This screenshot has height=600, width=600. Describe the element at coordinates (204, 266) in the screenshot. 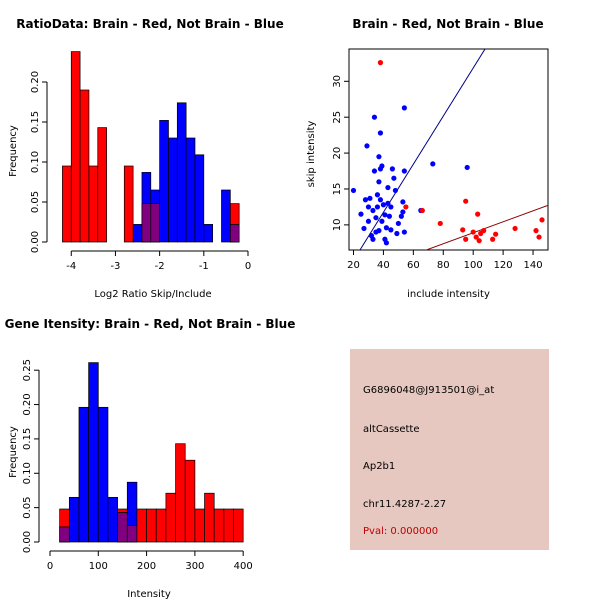

I see `ratio-x-tick-label: -1` at that location.